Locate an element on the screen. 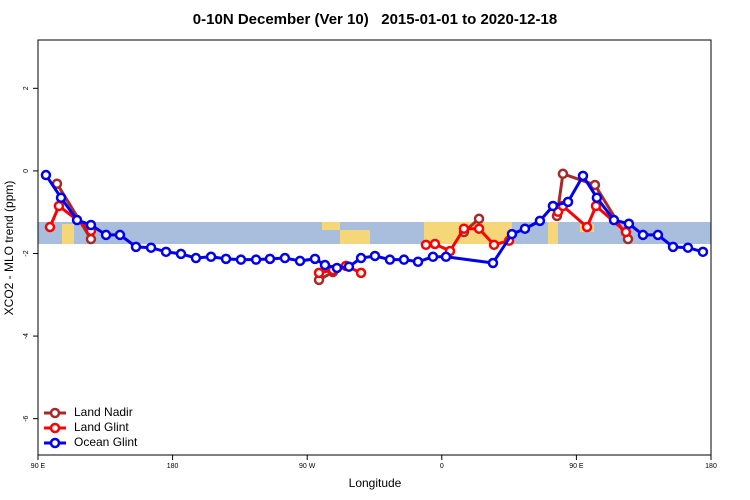 The width and height of the screenshot is (750, 500). y-axis-label: XCO2 - MLO trend (ppm) is located at coordinates (9, 248).